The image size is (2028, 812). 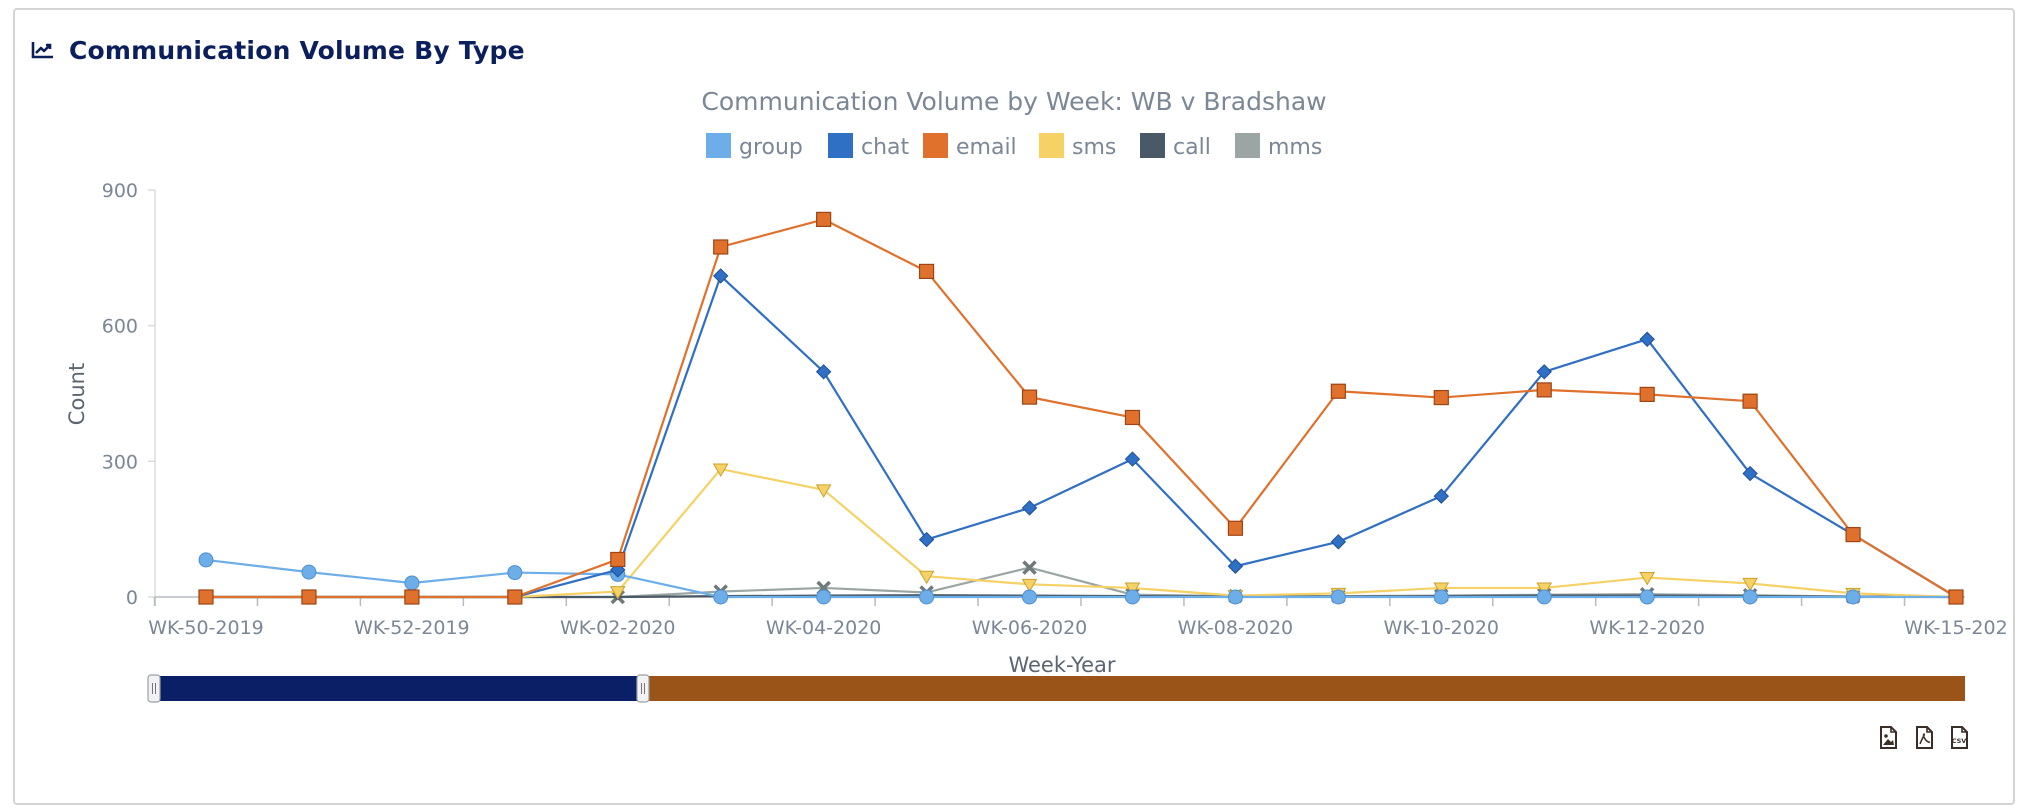 I want to click on x-tick-label: WK-12-2020, so click(x=1647, y=628).